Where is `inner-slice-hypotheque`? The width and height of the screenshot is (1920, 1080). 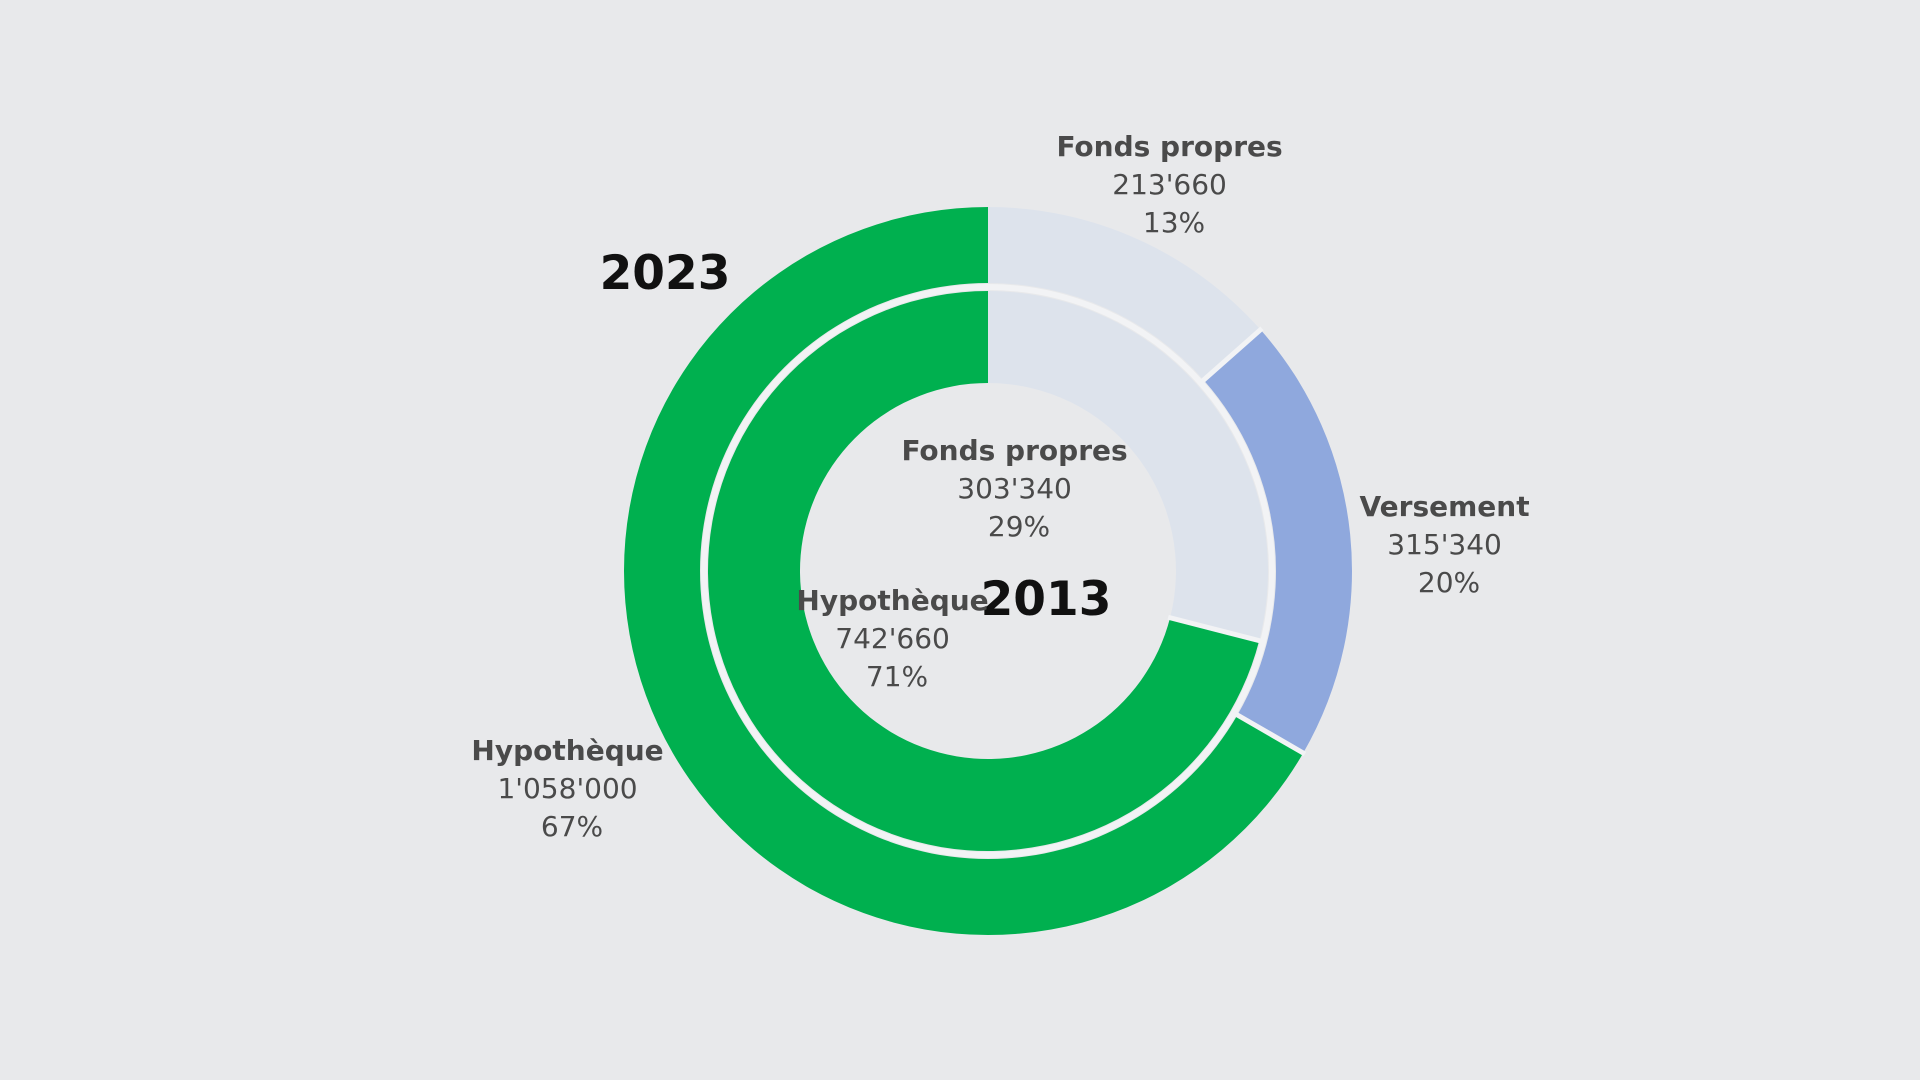
inner-slice-hypotheque is located at coordinates (983, 570).